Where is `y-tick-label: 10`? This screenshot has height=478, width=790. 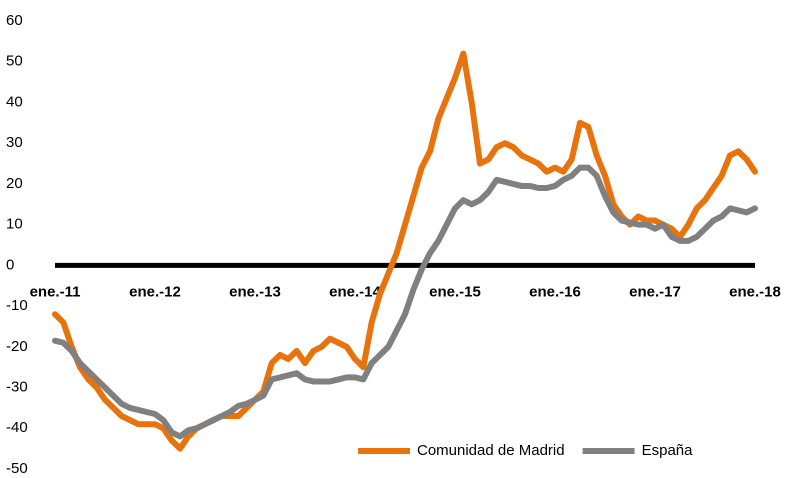 y-tick-label: 10 is located at coordinates (14, 224).